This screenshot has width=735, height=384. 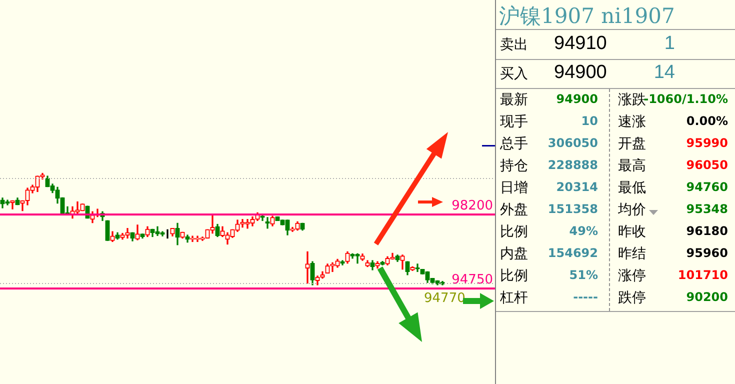 What do you see at coordinates (514, 254) in the screenshot?
I see `text: 内盘` at bounding box center [514, 254].